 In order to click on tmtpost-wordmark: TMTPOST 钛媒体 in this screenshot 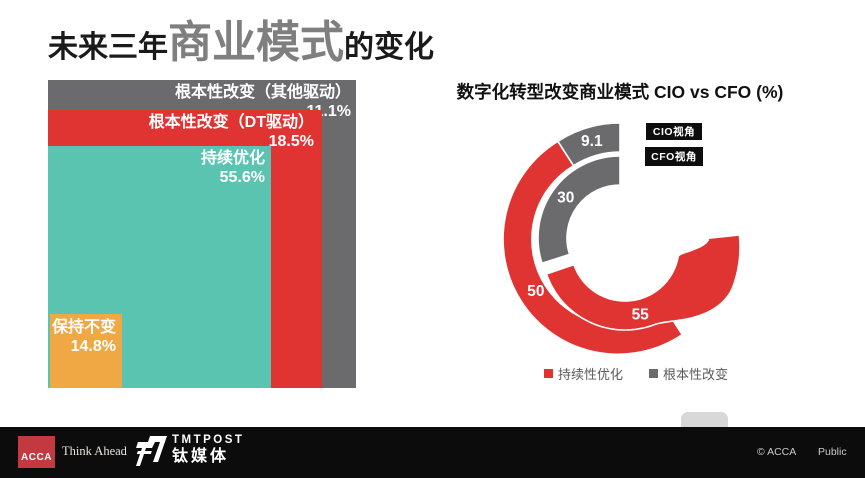, I will do `click(208, 449)`.